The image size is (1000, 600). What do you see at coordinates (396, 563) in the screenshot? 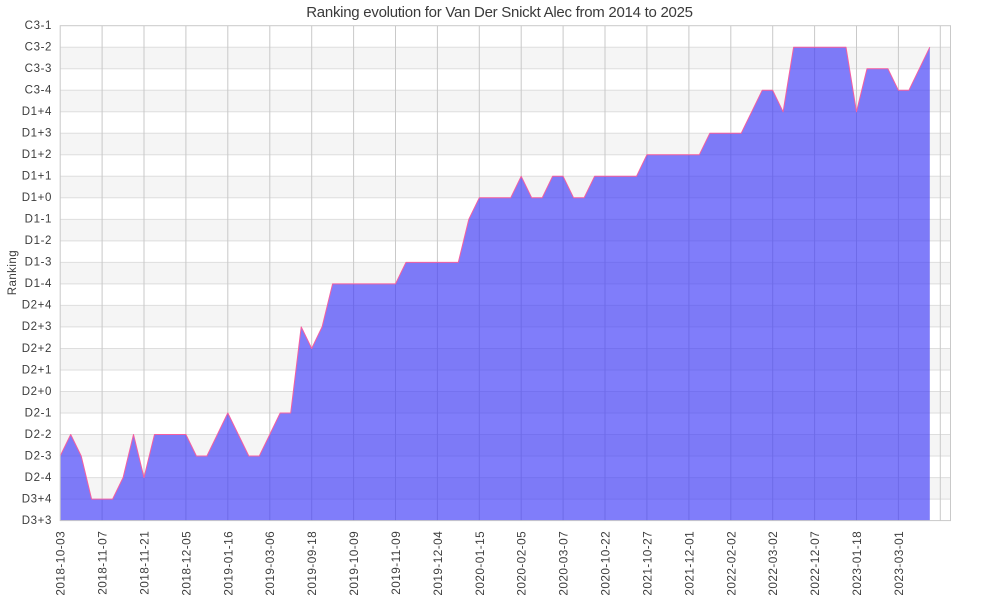
I see `svg-text: 2019-11-09` at bounding box center [396, 563].